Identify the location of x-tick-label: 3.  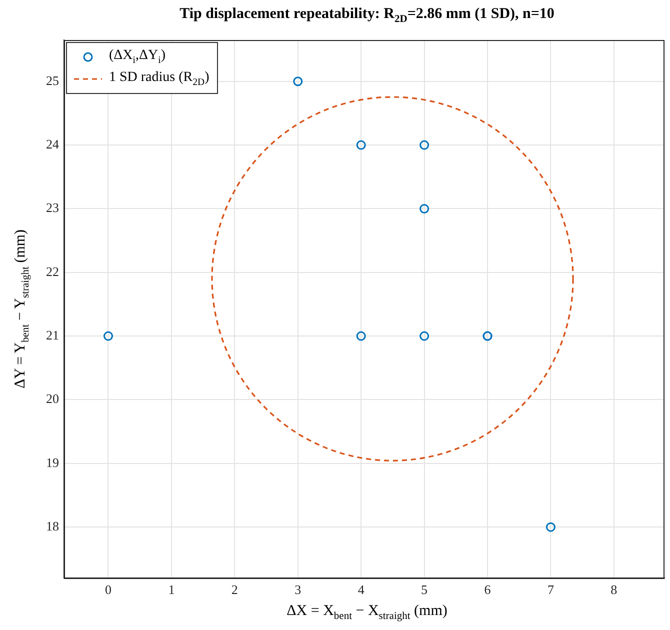
(298, 590).